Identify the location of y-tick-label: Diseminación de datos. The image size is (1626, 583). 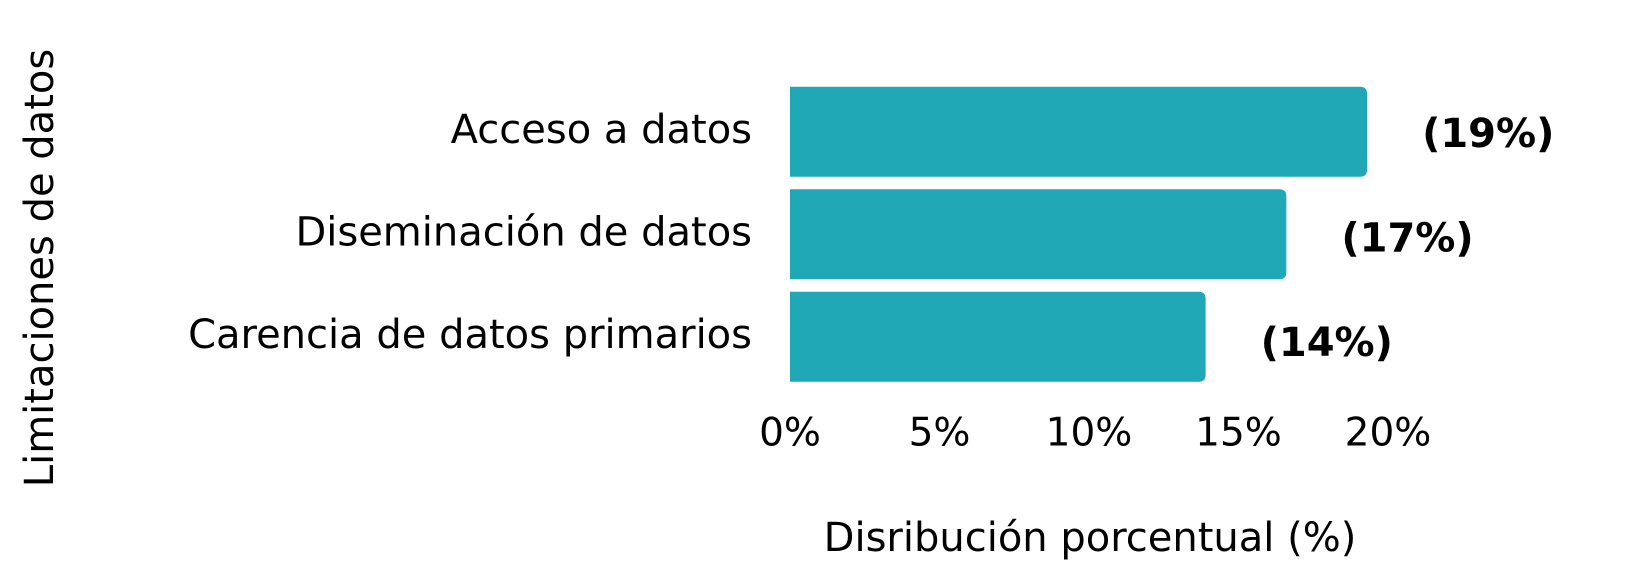
(523, 232).